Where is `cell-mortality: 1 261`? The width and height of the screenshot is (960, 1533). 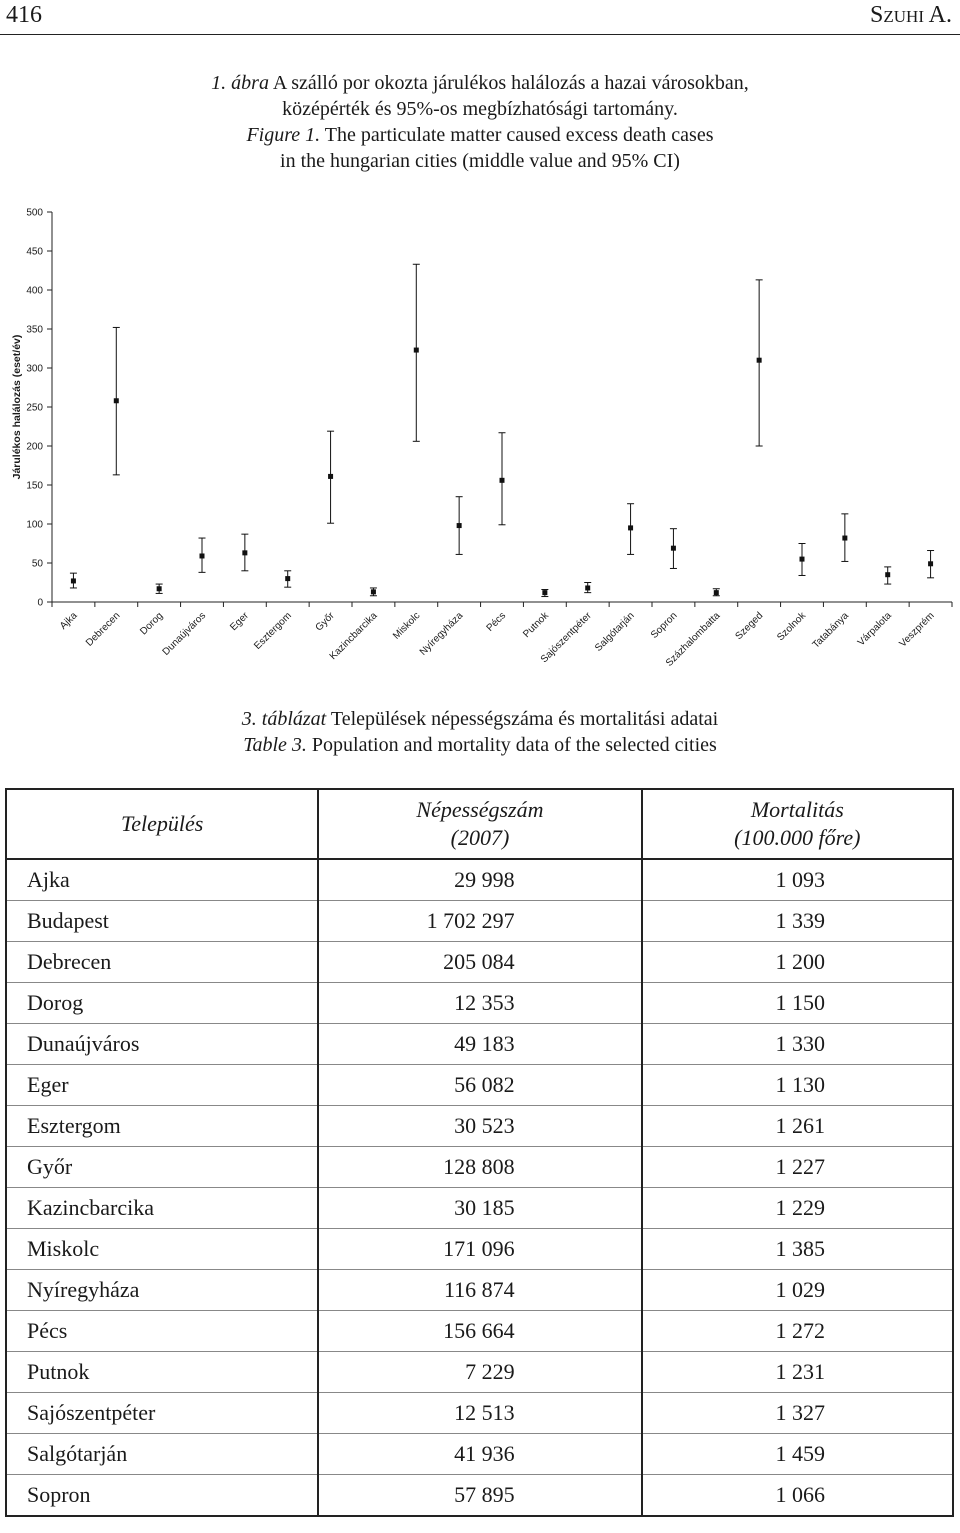 cell-mortality: 1 261 is located at coordinates (797, 1126).